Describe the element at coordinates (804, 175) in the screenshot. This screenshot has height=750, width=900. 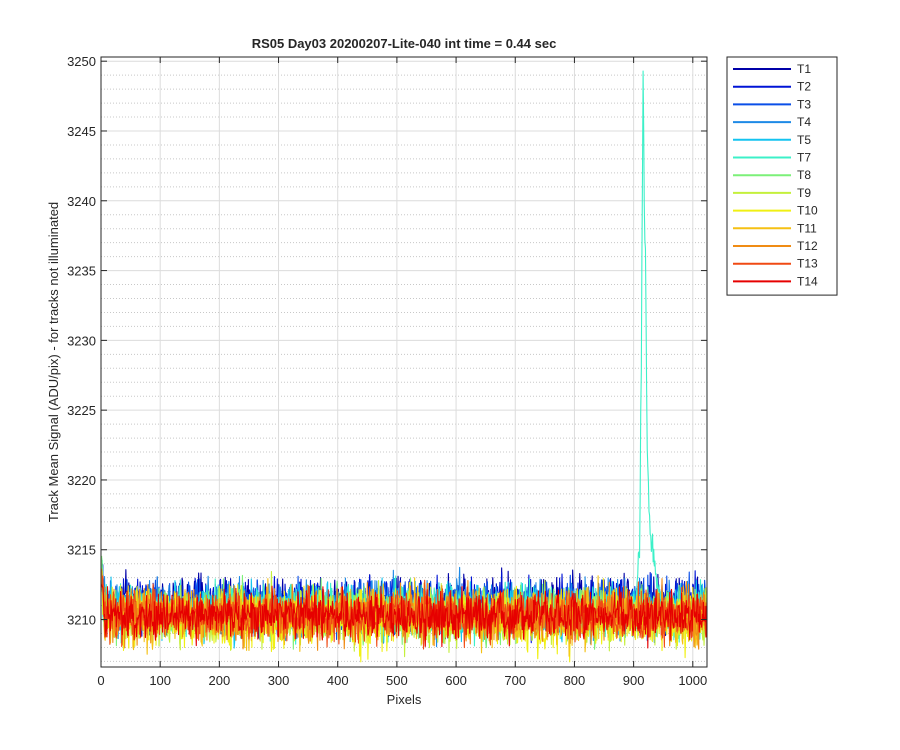
I see `legend-label-t8: T8` at that location.